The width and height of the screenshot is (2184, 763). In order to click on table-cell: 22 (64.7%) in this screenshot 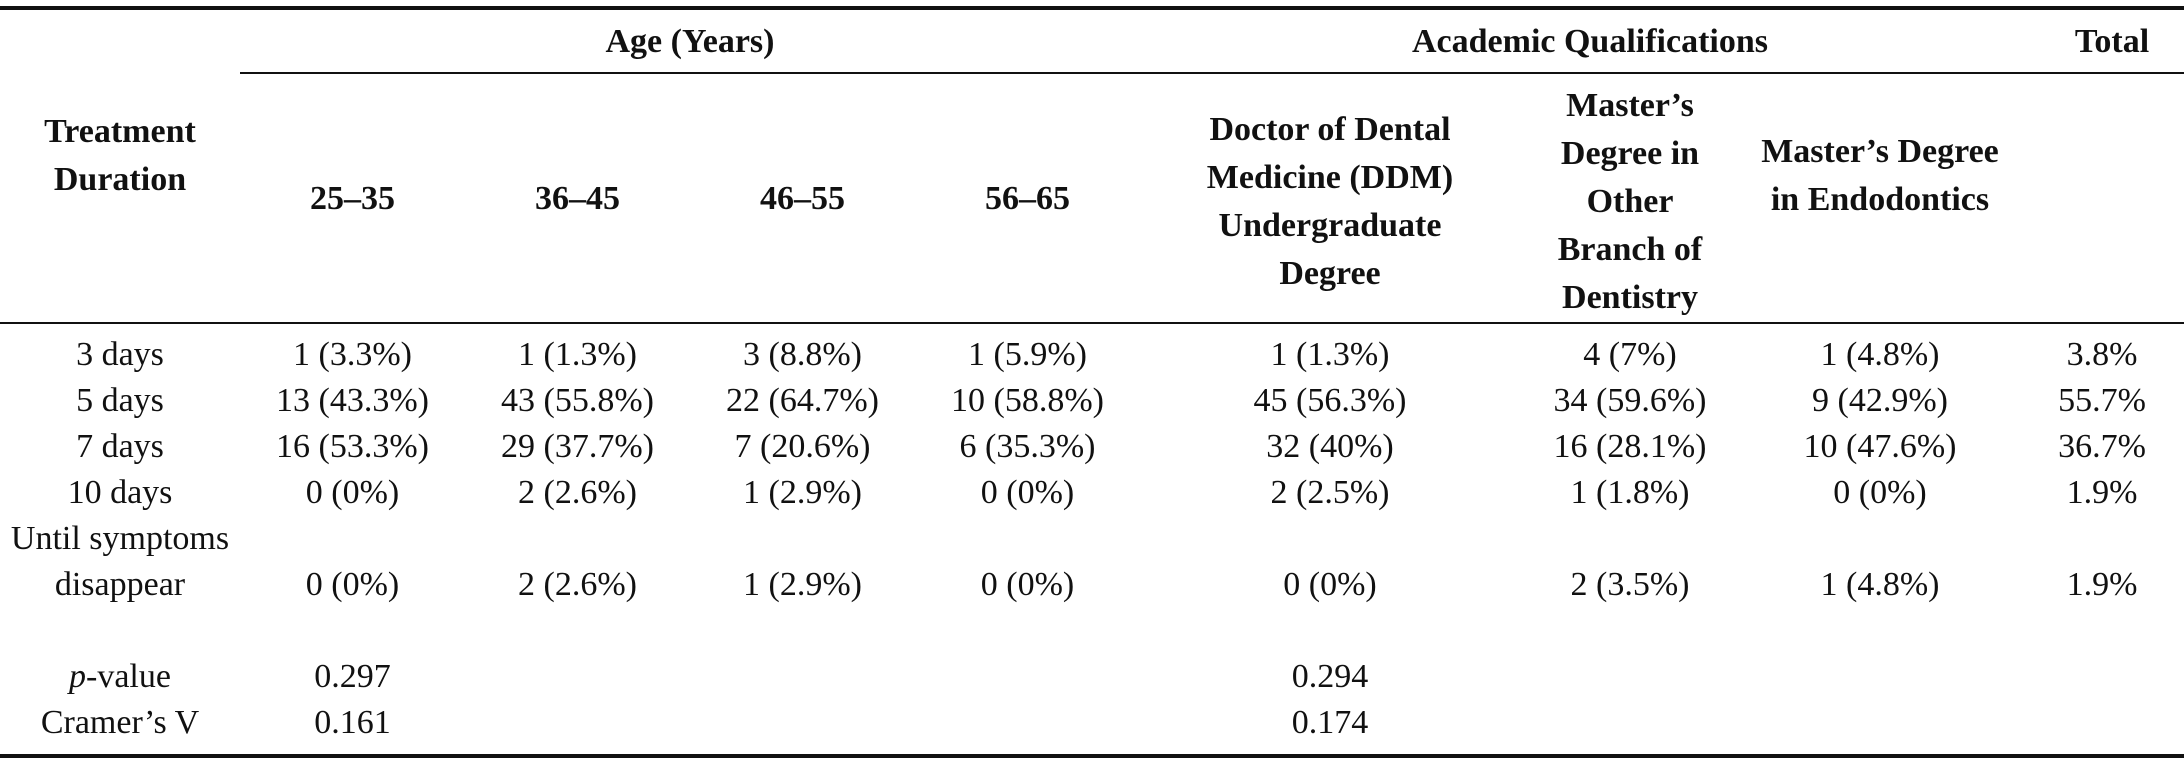, I will do `click(802, 400)`.